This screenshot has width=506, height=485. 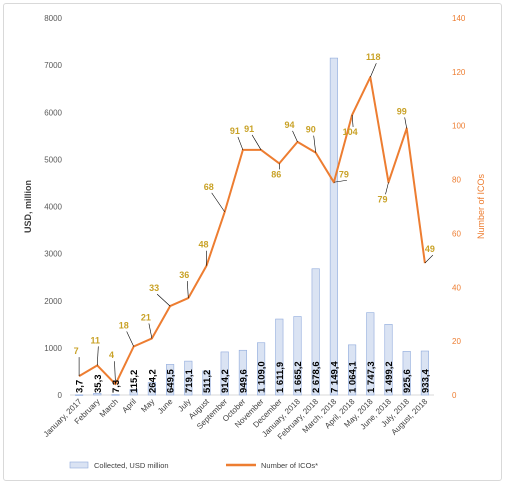 I want to click on y-tick-left: 6000, so click(x=53, y=112).